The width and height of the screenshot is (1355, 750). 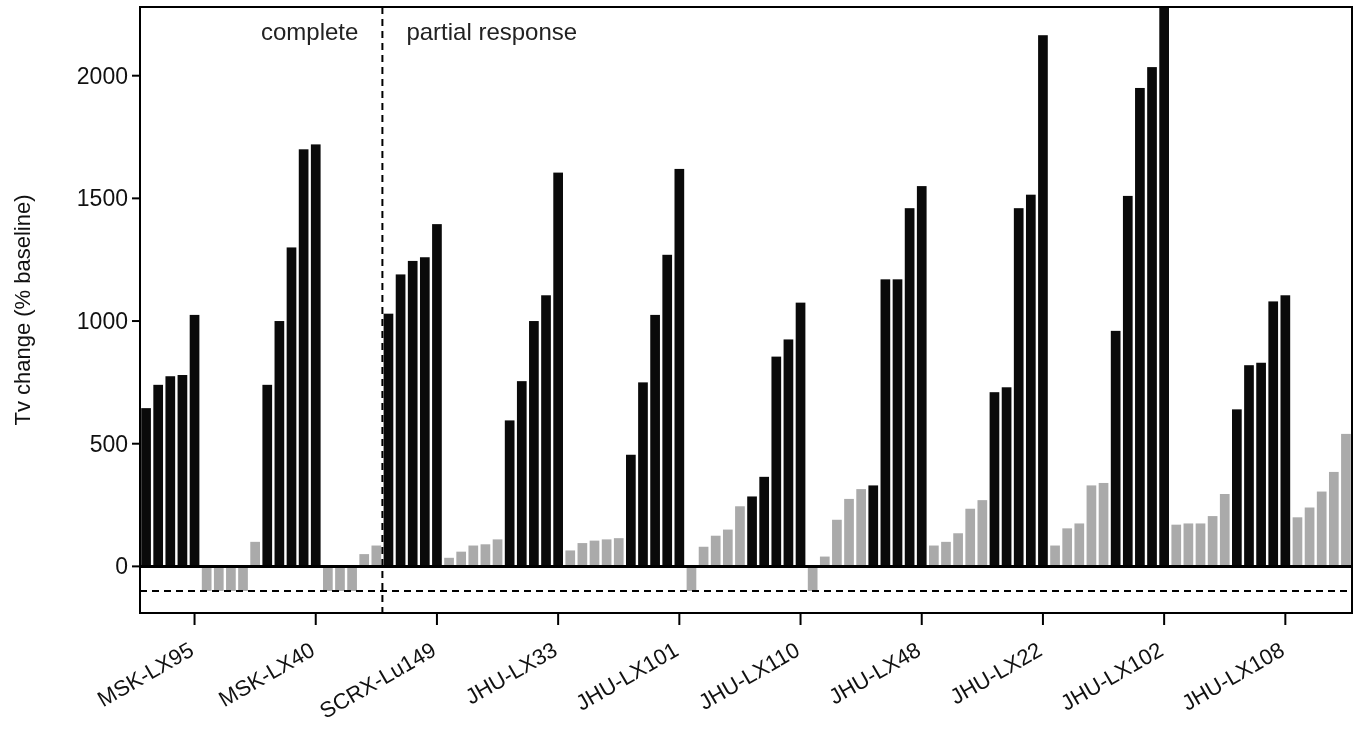 What do you see at coordinates (102, 321) in the screenshot?
I see `y-tick-label: 1000` at bounding box center [102, 321].